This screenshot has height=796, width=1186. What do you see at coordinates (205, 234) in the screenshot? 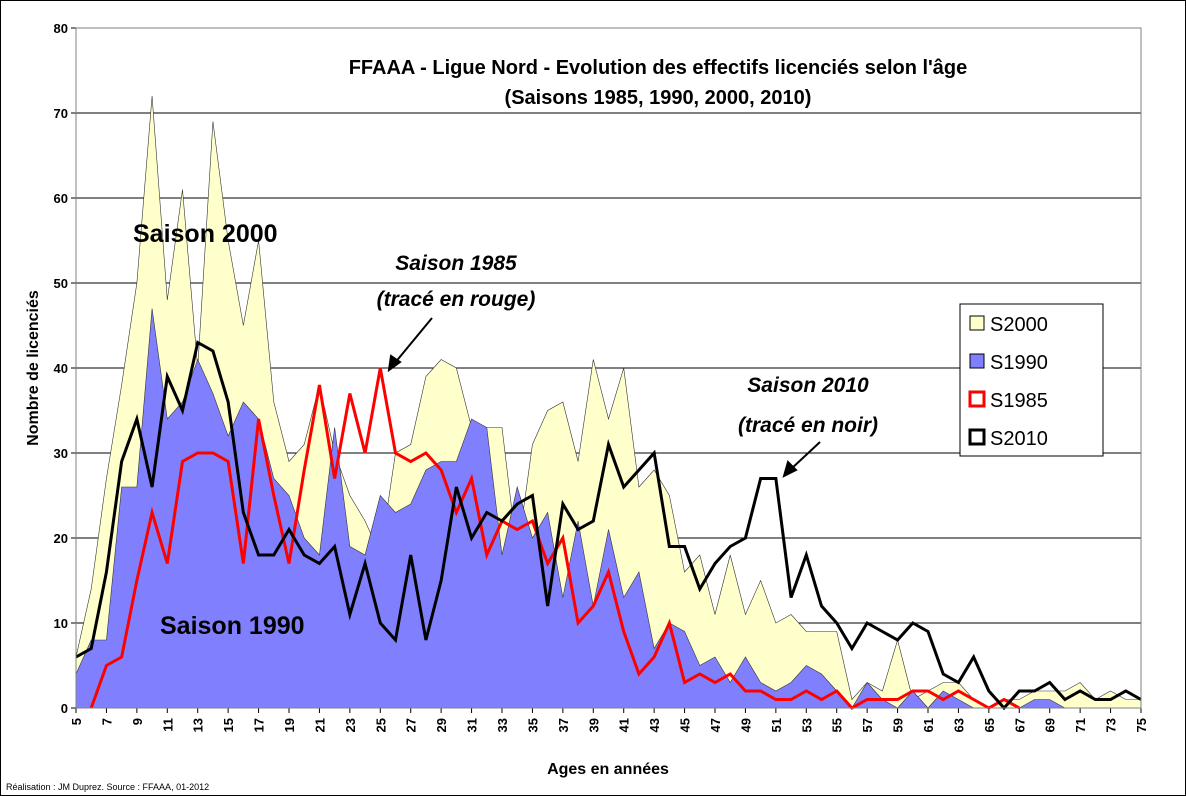
I see `annotation: Saison 2000` at bounding box center [205, 234].